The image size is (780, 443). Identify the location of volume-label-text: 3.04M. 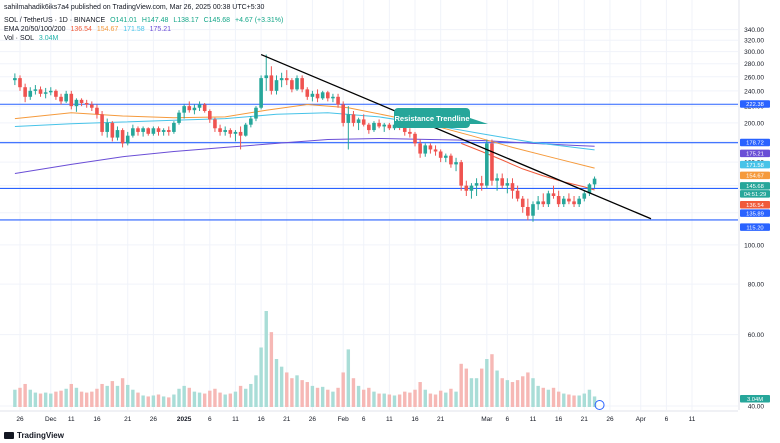
(755, 400).